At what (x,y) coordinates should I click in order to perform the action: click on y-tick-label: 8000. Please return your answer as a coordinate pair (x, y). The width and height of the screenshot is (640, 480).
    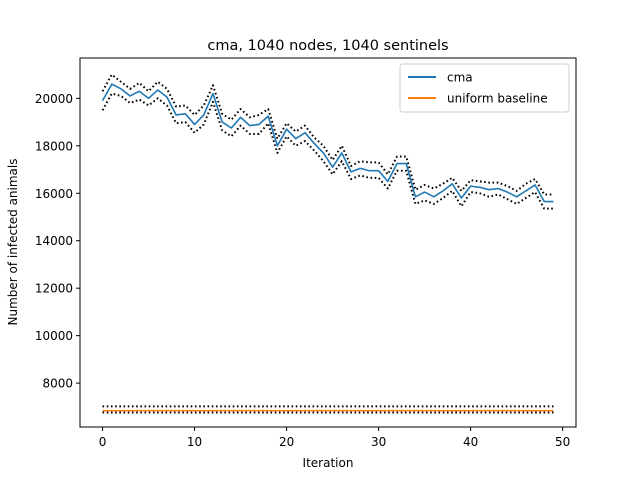
    Looking at the image, I should click on (57, 384).